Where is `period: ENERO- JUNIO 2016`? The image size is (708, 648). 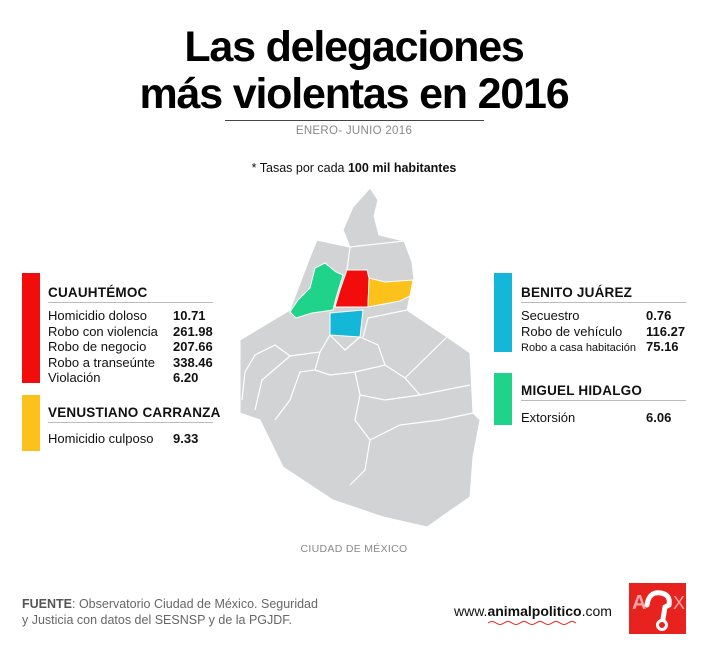 period: ENERO- JUNIO 2016 is located at coordinates (354, 131).